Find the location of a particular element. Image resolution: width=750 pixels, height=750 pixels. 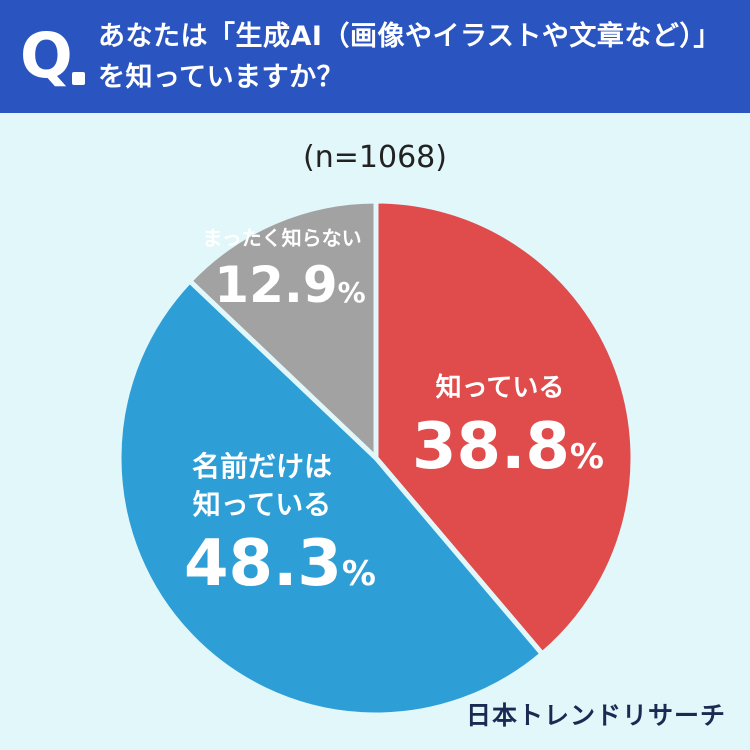

sample-size: (n=1068) is located at coordinates (375, 157).